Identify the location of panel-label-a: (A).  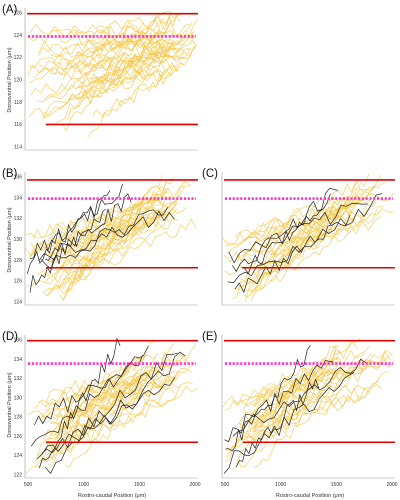
(10, 10).